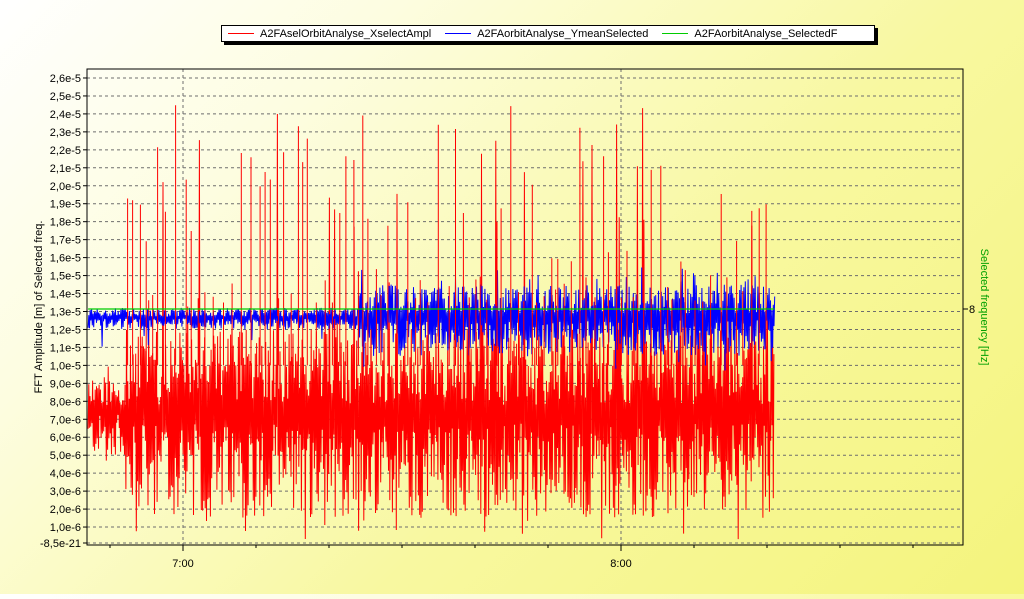 The width and height of the screenshot is (1024, 599). Describe the element at coordinates (620, 564) in the screenshot. I see `x-tick-label: 8:00` at that location.